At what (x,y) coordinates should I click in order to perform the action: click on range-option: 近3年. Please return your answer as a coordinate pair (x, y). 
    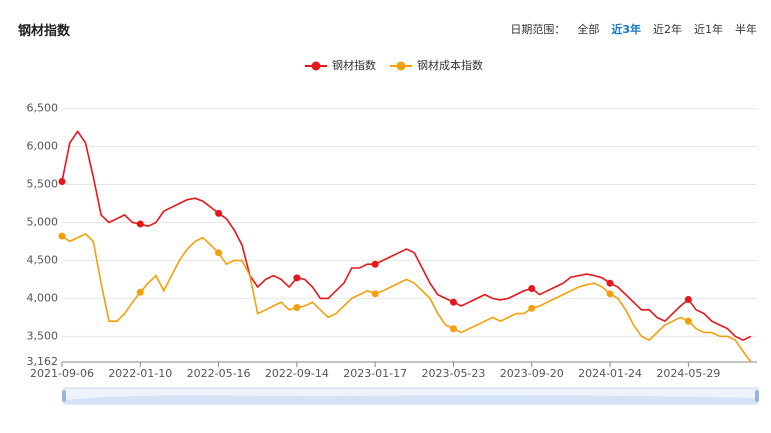
    Looking at the image, I should click on (626, 29).